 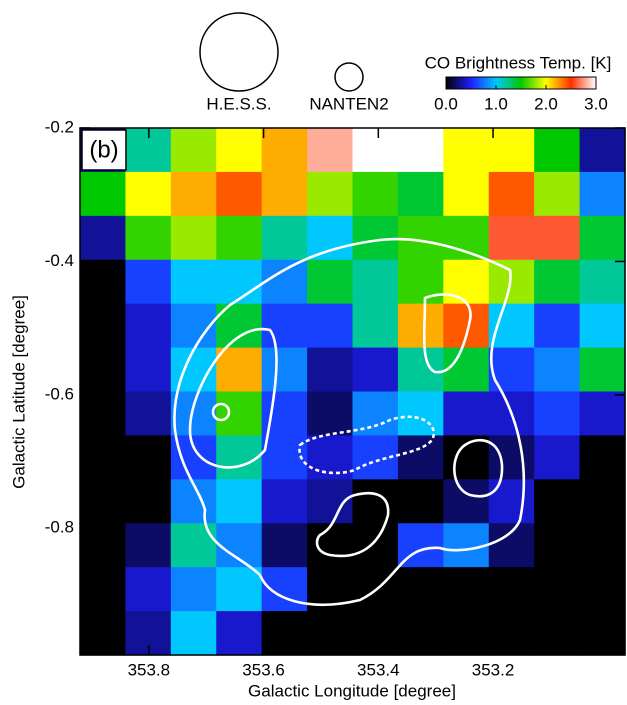 What do you see at coordinates (59, 126) in the screenshot?
I see `y-tick-label: -0.2` at bounding box center [59, 126].